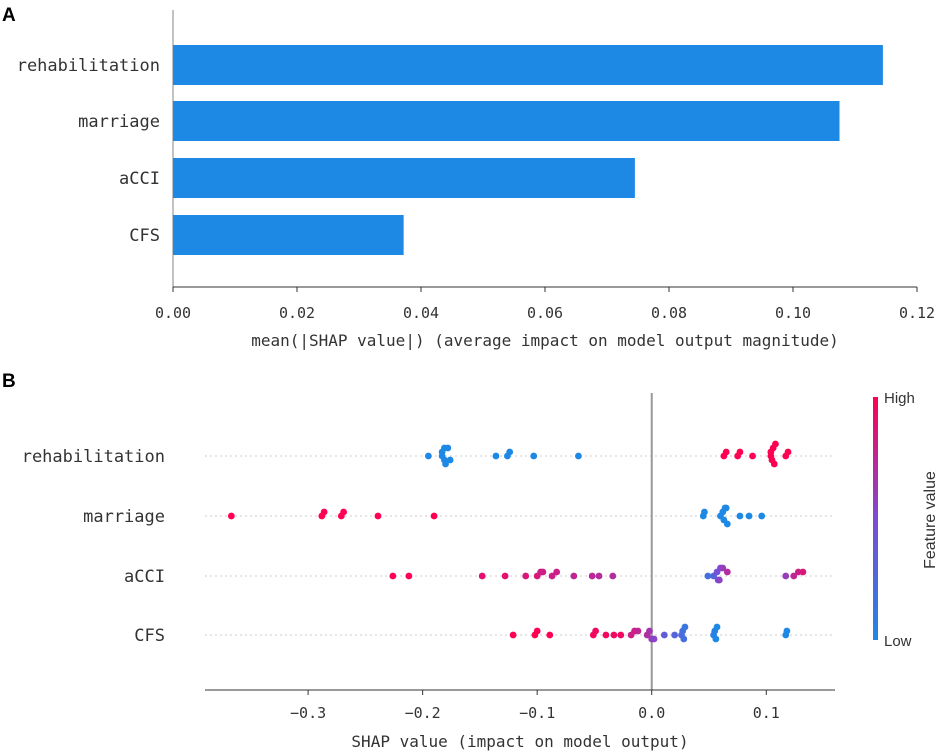 This screenshot has height=755, width=945. What do you see at coordinates (144, 577) in the screenshot?
I see `beeswarm-label-aCCI: aCCI` at bounding box center [144, 577].